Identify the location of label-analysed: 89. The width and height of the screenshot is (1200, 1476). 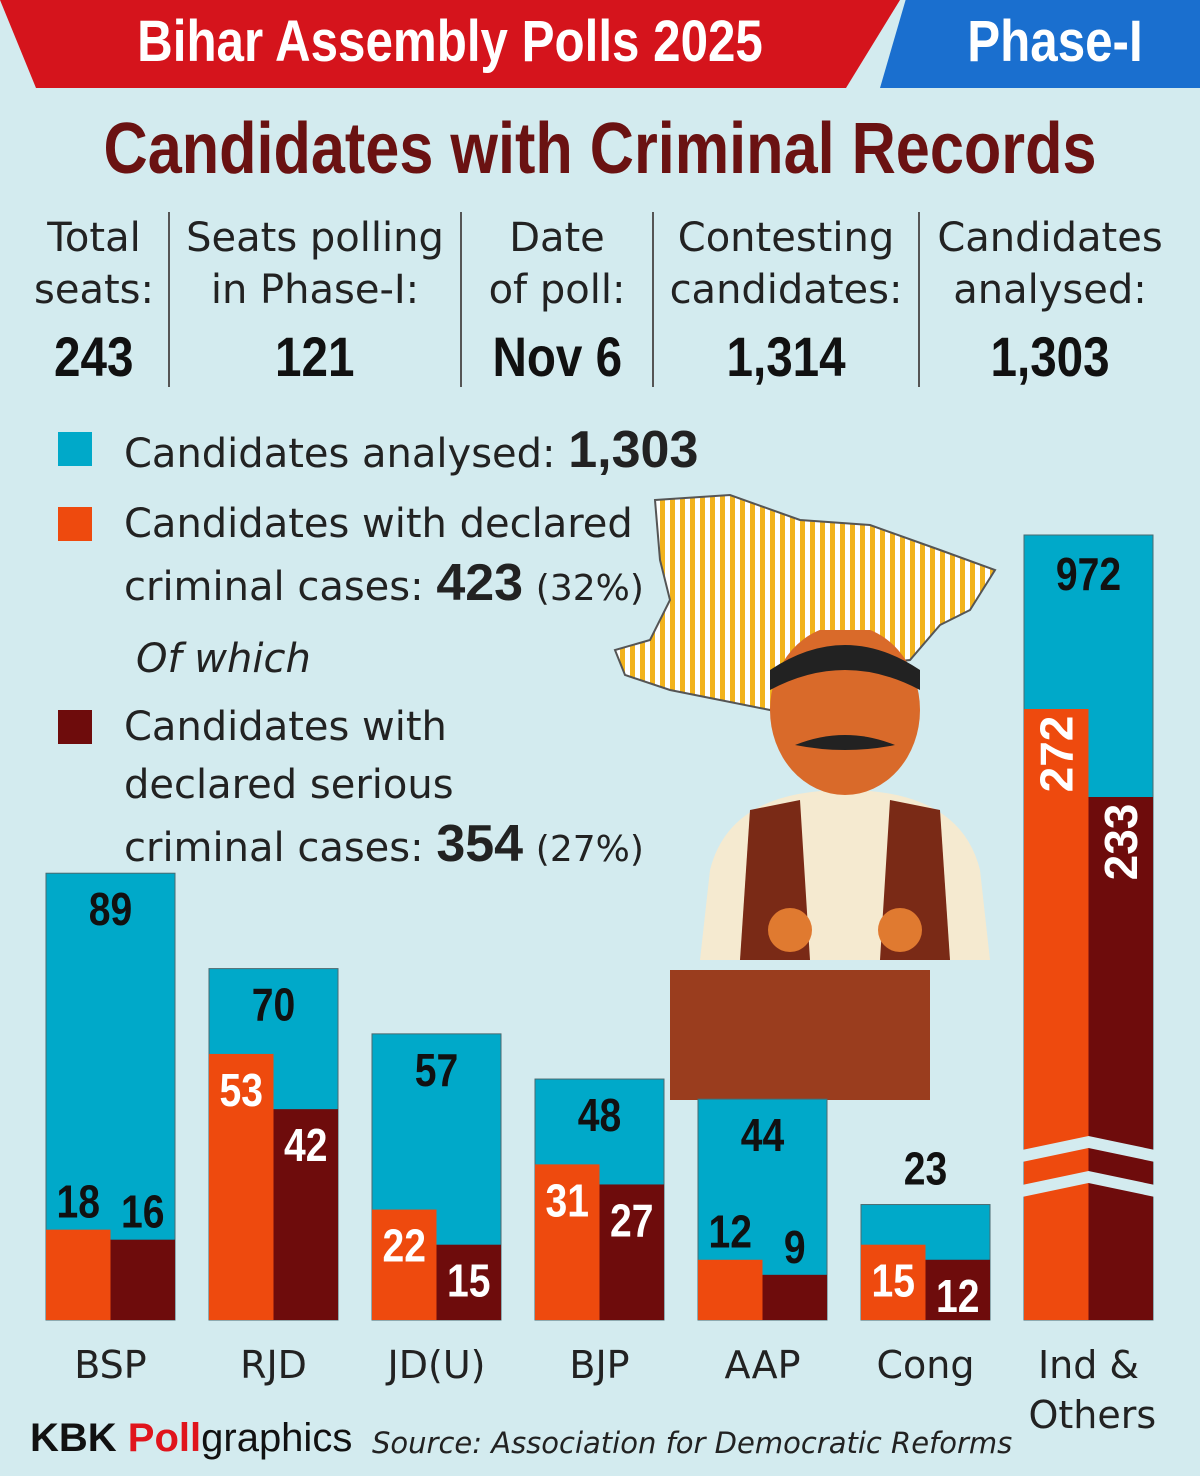
(110, 910).